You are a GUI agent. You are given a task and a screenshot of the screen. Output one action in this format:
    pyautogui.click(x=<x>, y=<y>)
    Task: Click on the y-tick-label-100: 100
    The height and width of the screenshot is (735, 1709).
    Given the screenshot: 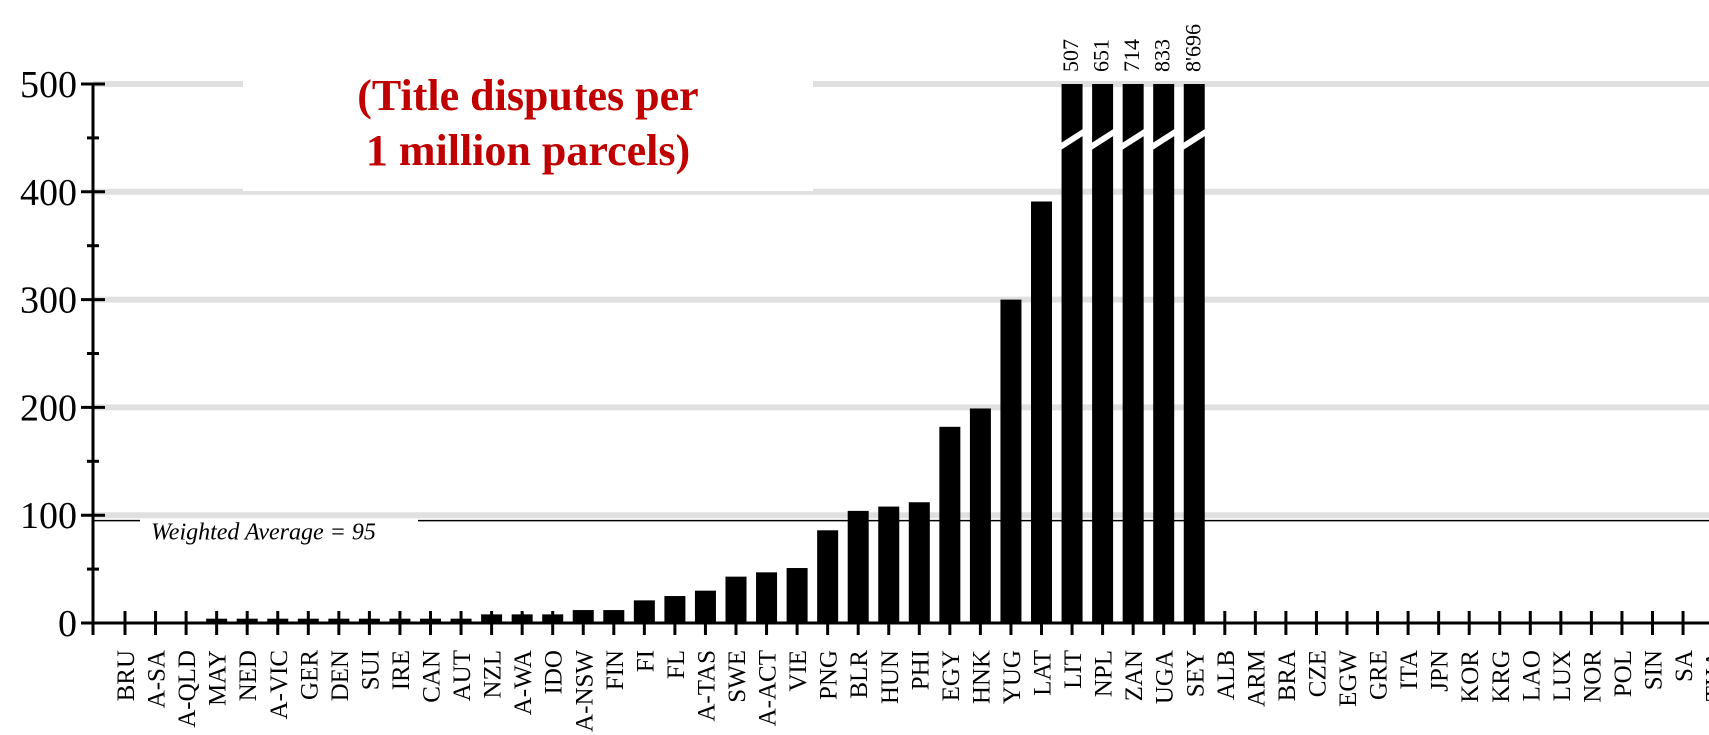 What is the action you would take?
    pyautogui.click(x=48, y=516)
    